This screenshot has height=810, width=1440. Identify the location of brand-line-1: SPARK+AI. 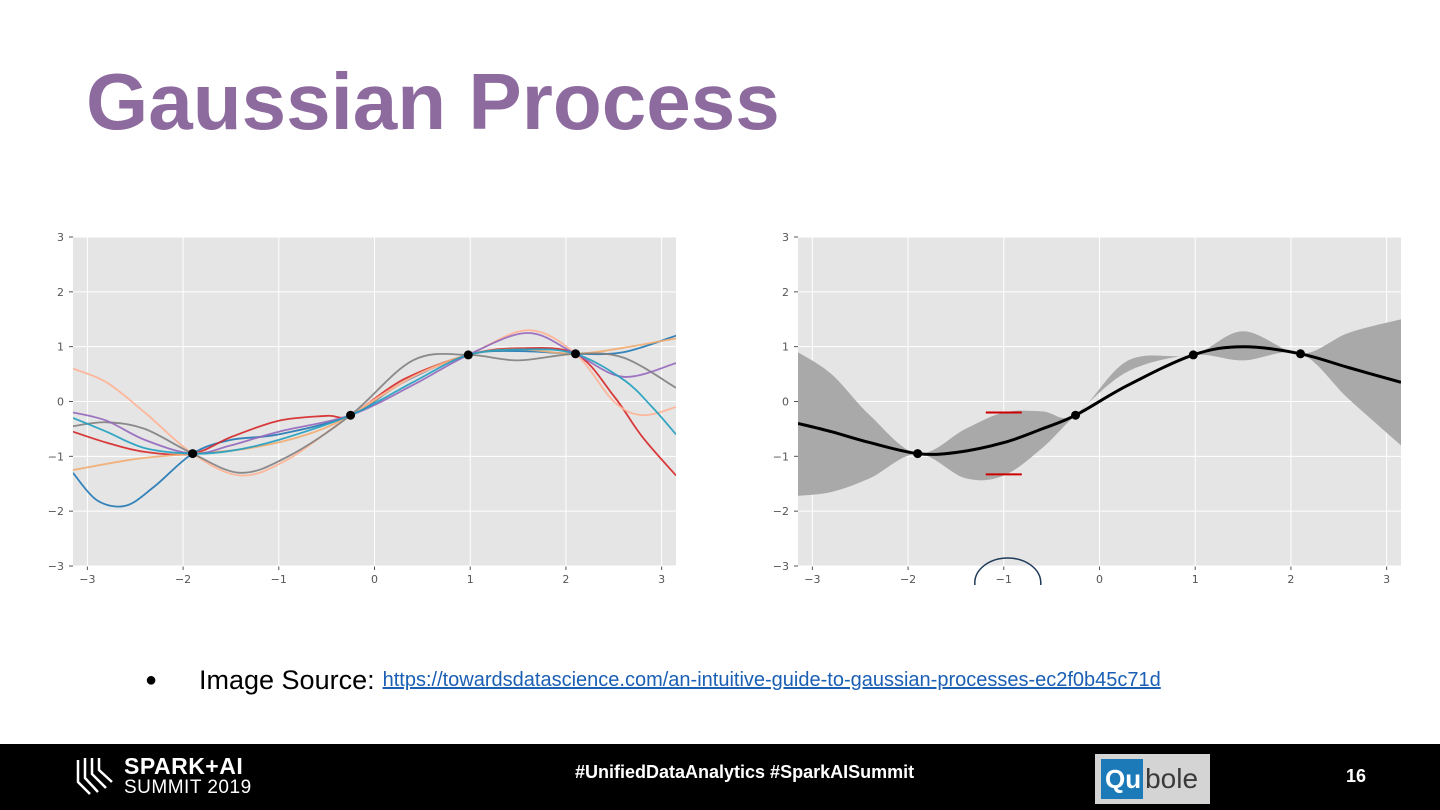
(184, 766).